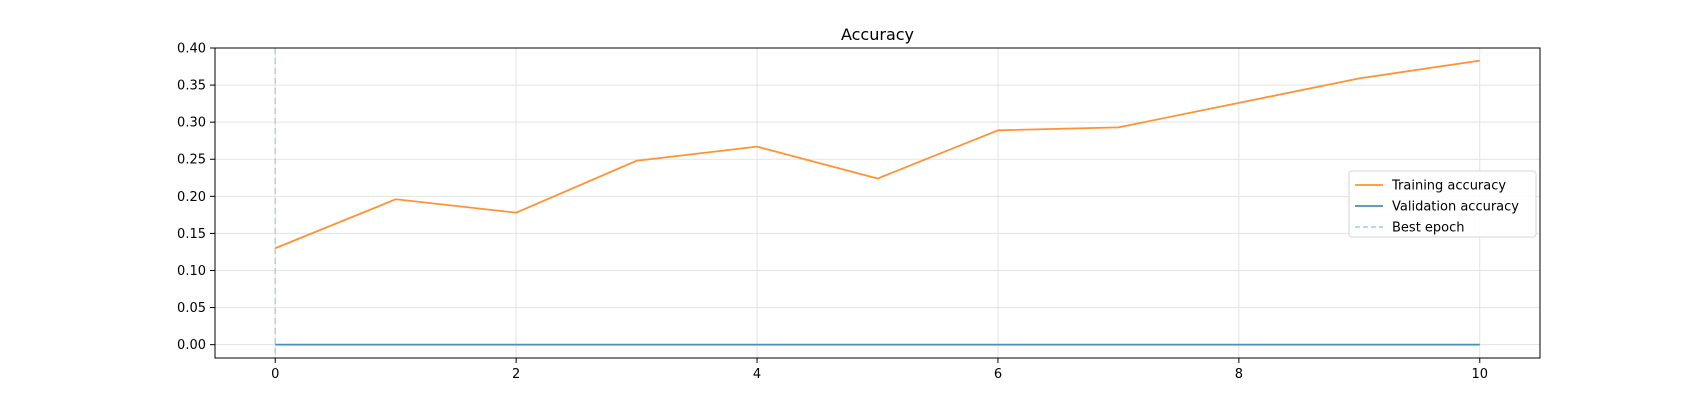 This screenshot has width=1700, height=400. Describe the element at coordinates (191, 234) in the screenshot. I see `y-tick-label: 0.15` at that location.